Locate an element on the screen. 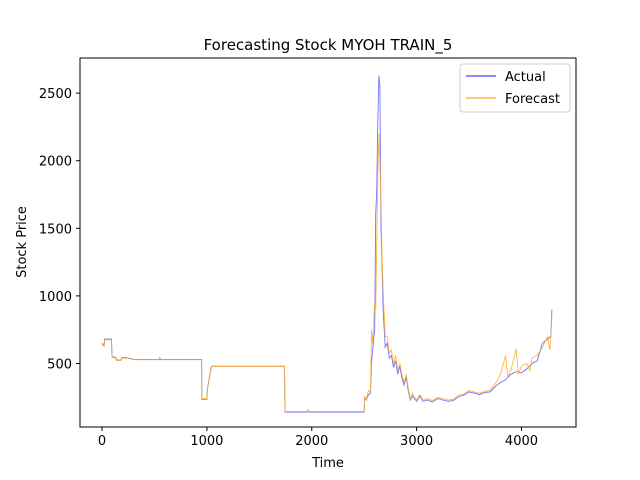 This screenshot has width=640, height=480. chart-title: Forecasting Stock MYOH TRAIN_5 is located at coordinates (328, 45).